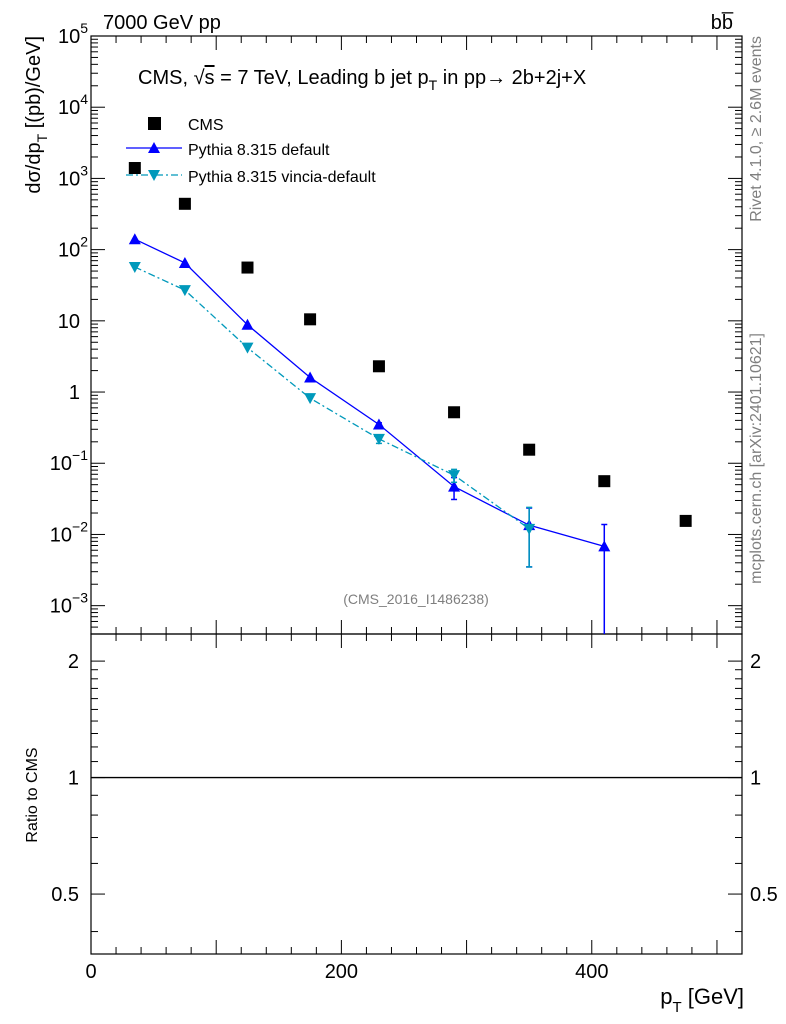 The height and width of the screenshot is (1024, 786). Describe the element at coordinates (722, 22) in the screenshot. I see `process-label: bb̅` at that location.